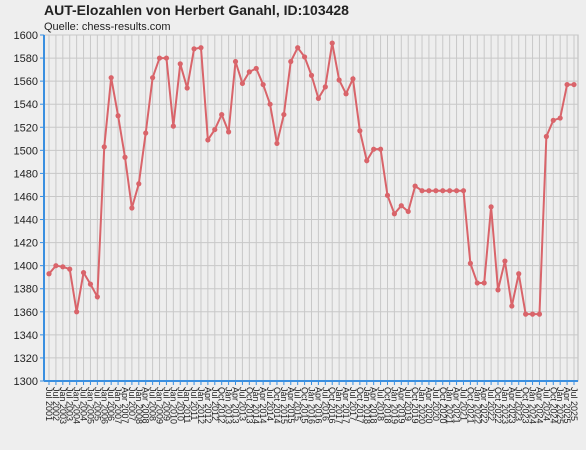  What do you see at coordinates (526, 405) in the screenshot?
I see `x-tick-label: Oct 2023` at bounding box center [526, 405].